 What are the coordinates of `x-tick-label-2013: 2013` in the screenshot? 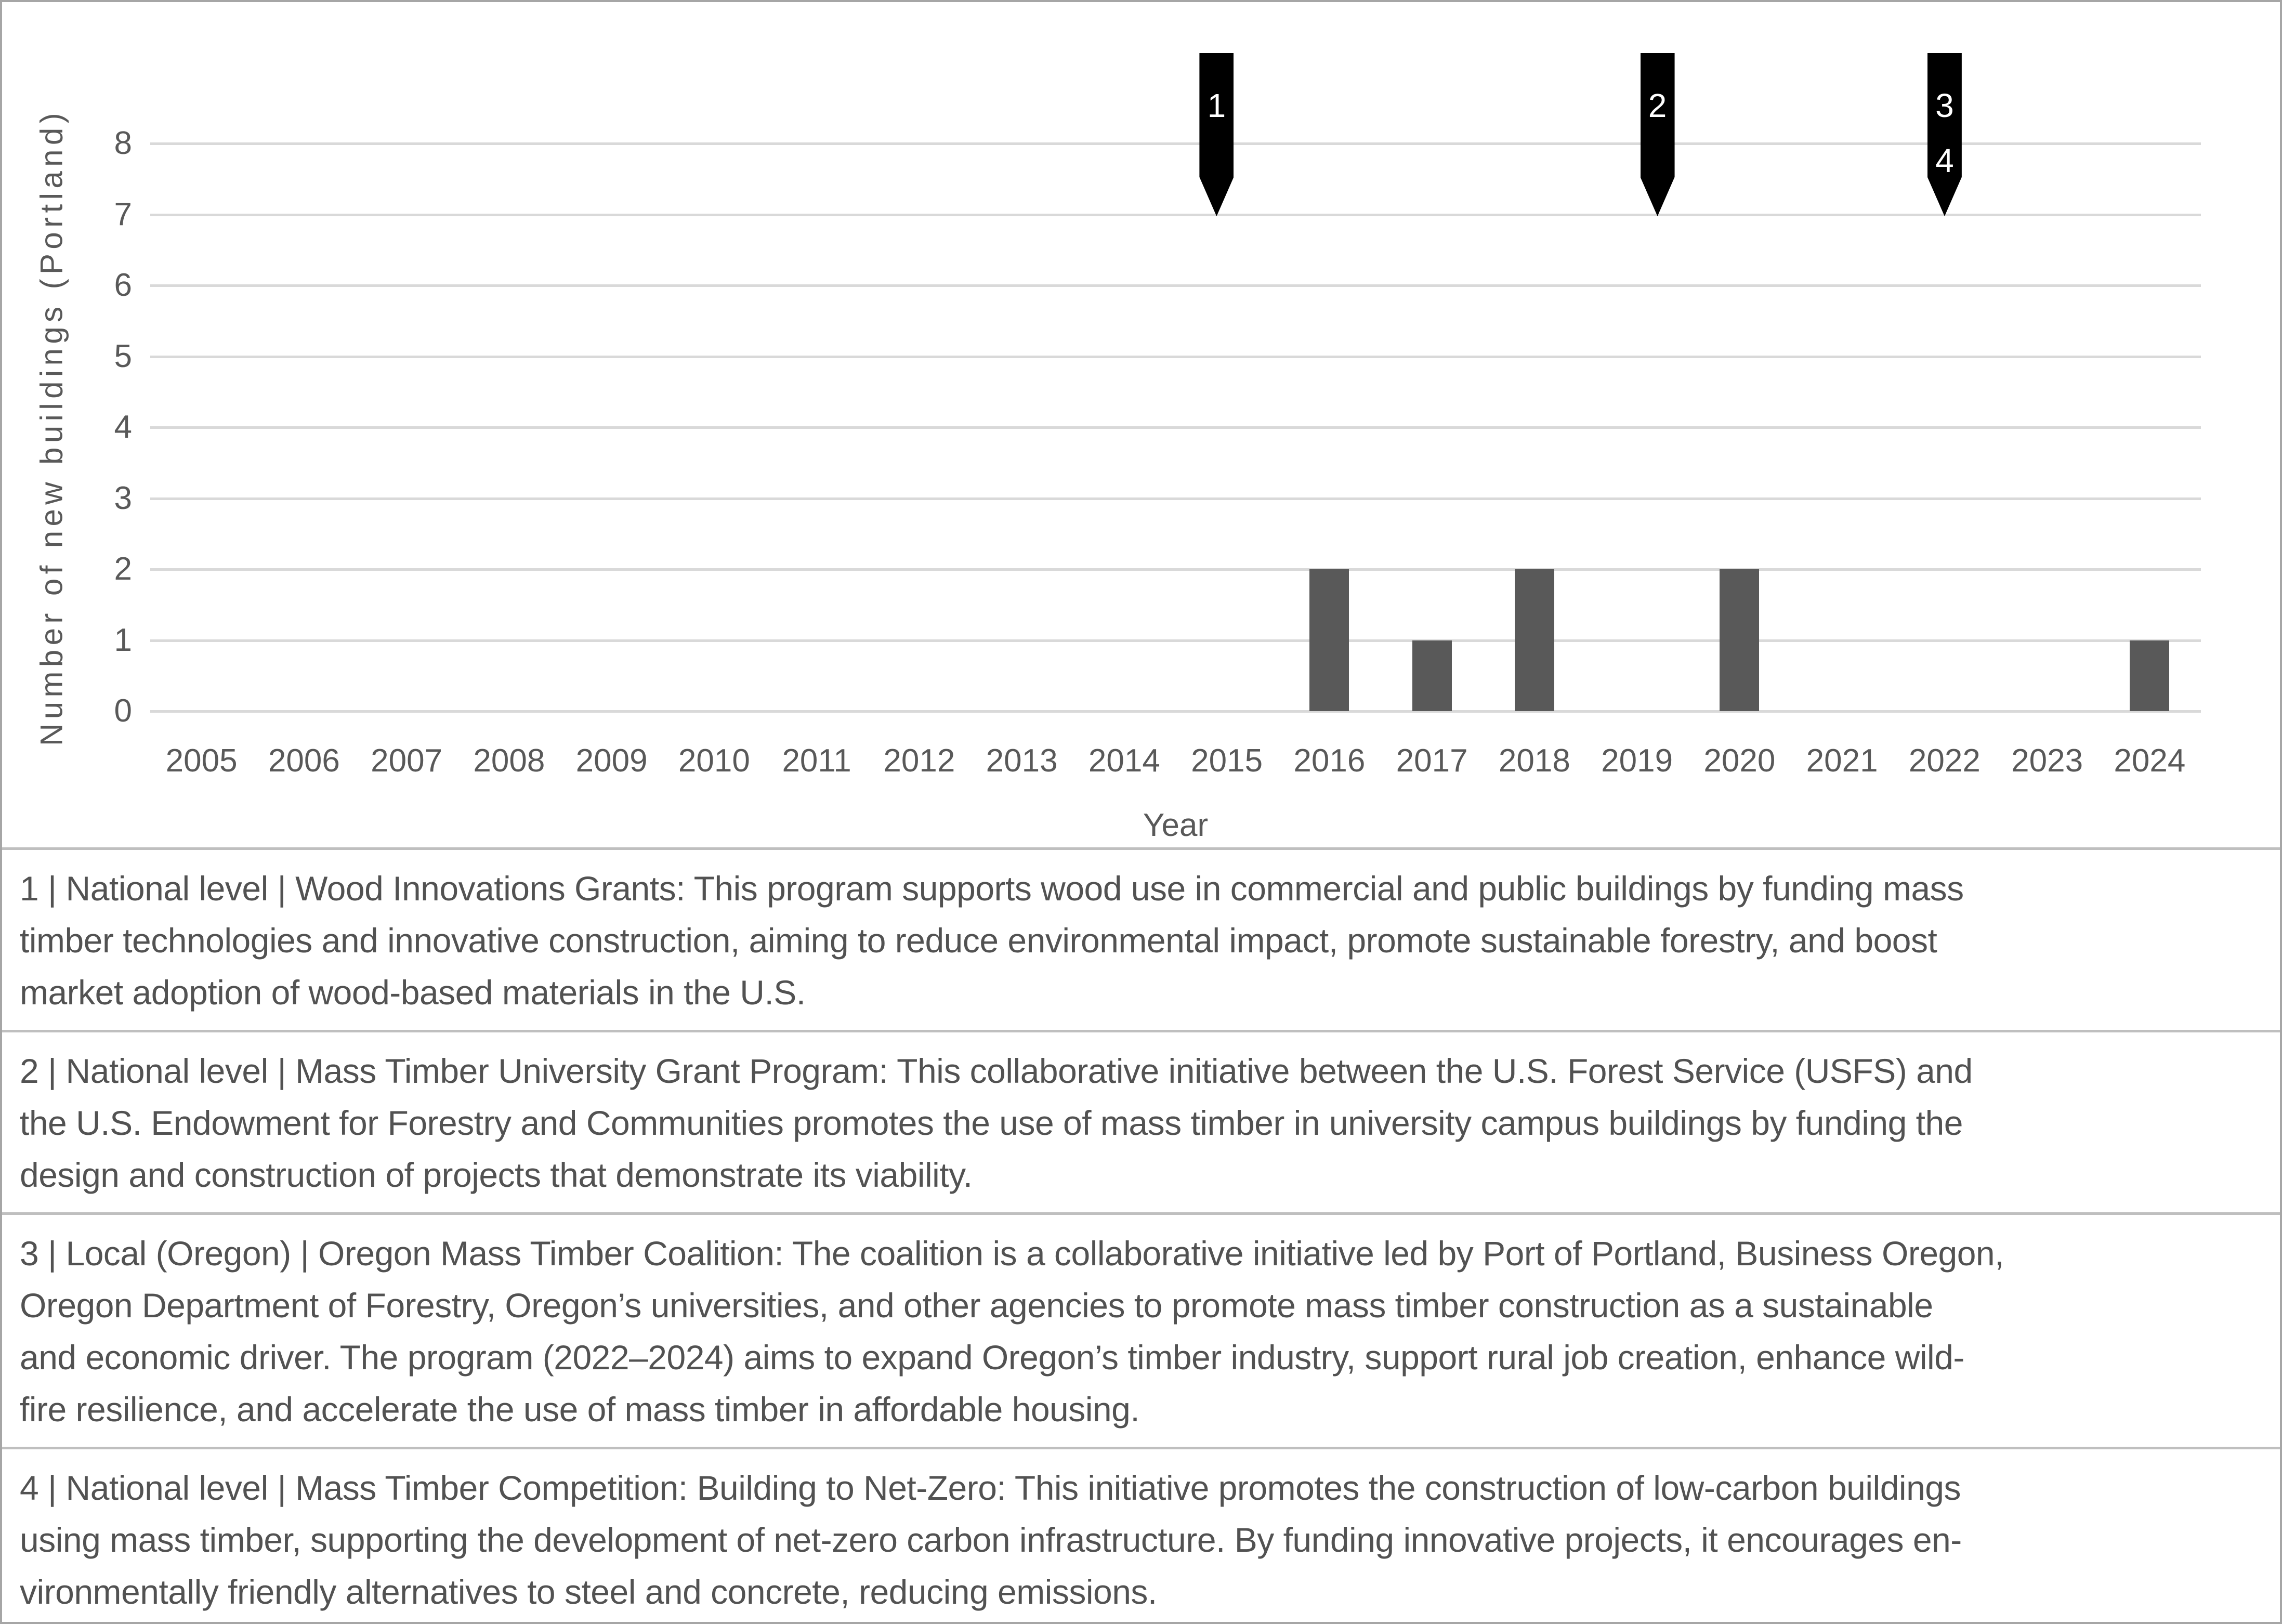 It's located at (1022, 761).